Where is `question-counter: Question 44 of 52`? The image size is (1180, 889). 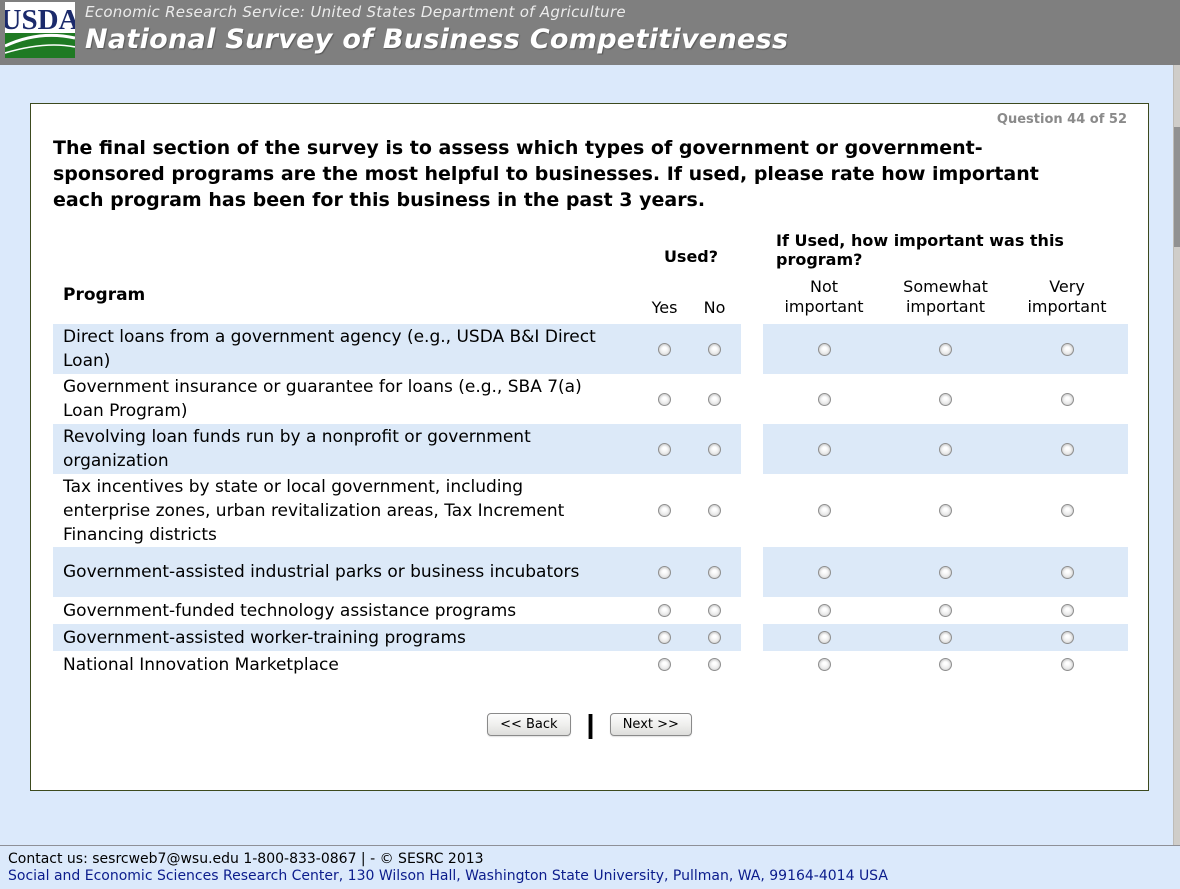
question-counter: Question 44 of 52 is located at coordinates (1061, 119).